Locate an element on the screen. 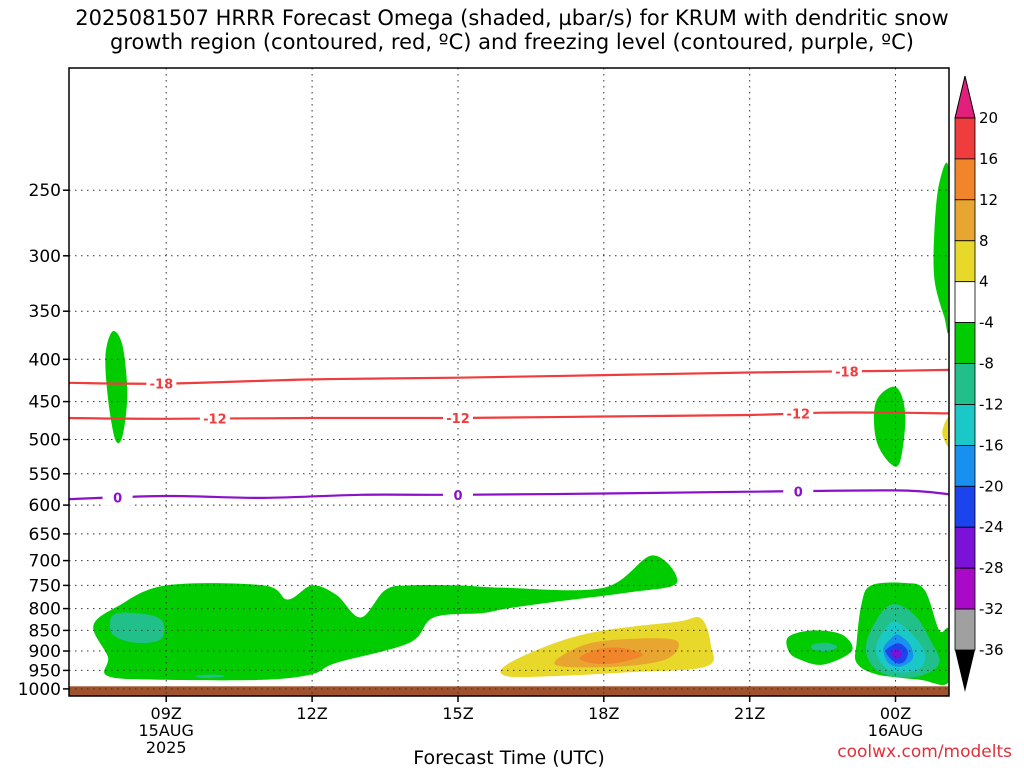 This screenshot has width=1024, height=768. terrain is located at coordinates (509, 691).